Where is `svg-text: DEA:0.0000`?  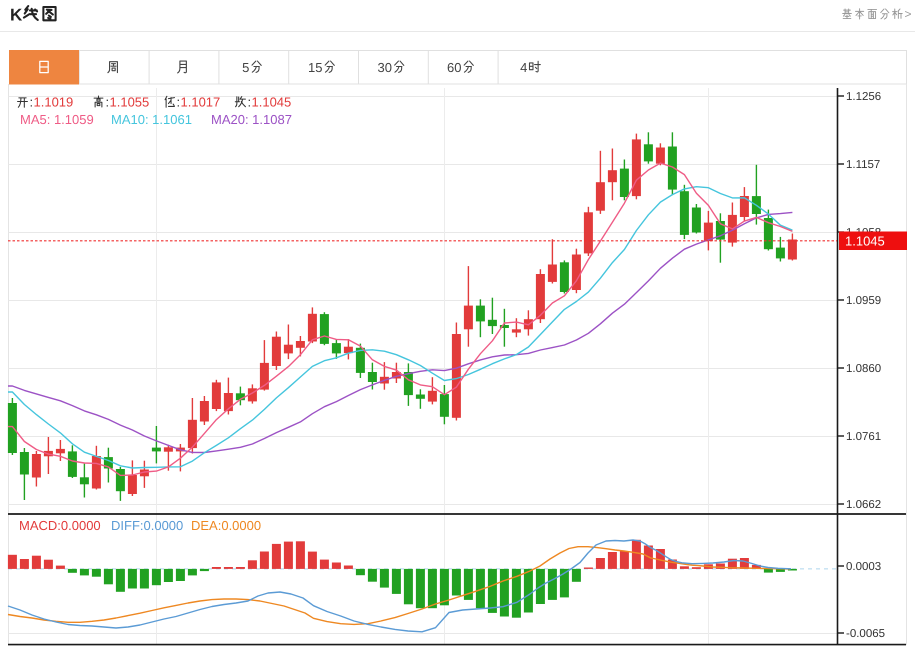
svg-text: DEA:0.0000 is located at coordinates (226, 525).